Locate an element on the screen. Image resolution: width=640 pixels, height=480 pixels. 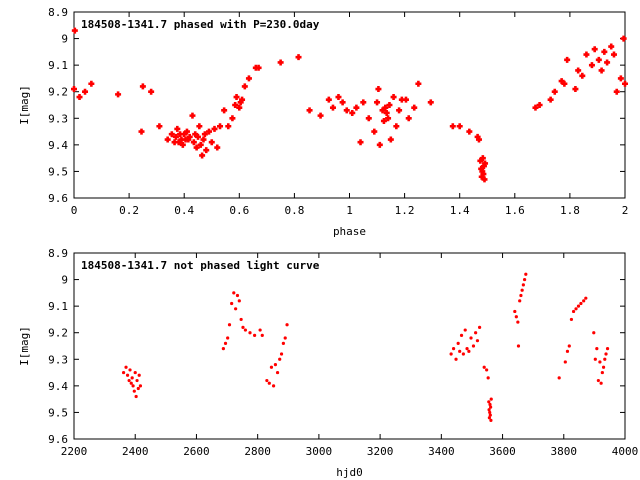
phased-y-tick-label: 9.3 is located at coordinates (58, 118).